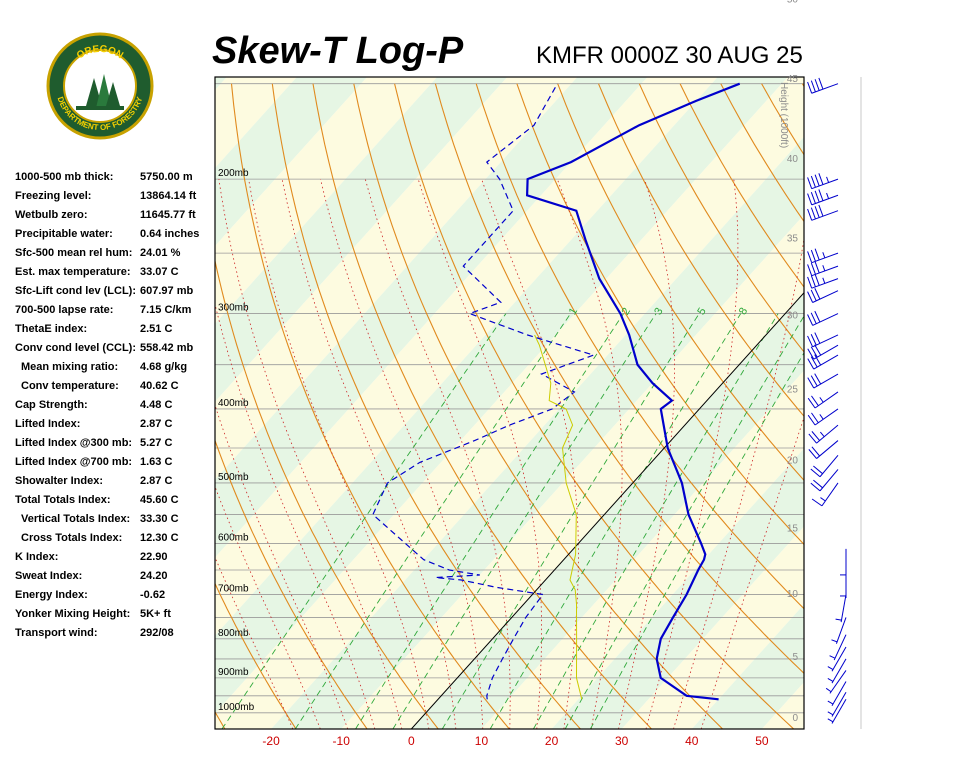 The width and height of the screenshot is (960, 768). Describe the element at coordinates (233, 633) in the screenshot. I see `pressure-label: 800mb` at that location.